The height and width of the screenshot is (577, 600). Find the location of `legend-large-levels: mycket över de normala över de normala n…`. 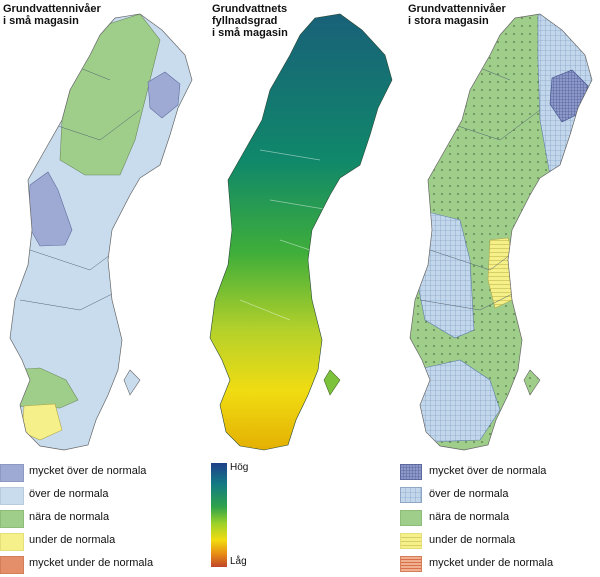

legend-large-levels: mycket över de normala över de normala n… is located at coordinates (497, 519).